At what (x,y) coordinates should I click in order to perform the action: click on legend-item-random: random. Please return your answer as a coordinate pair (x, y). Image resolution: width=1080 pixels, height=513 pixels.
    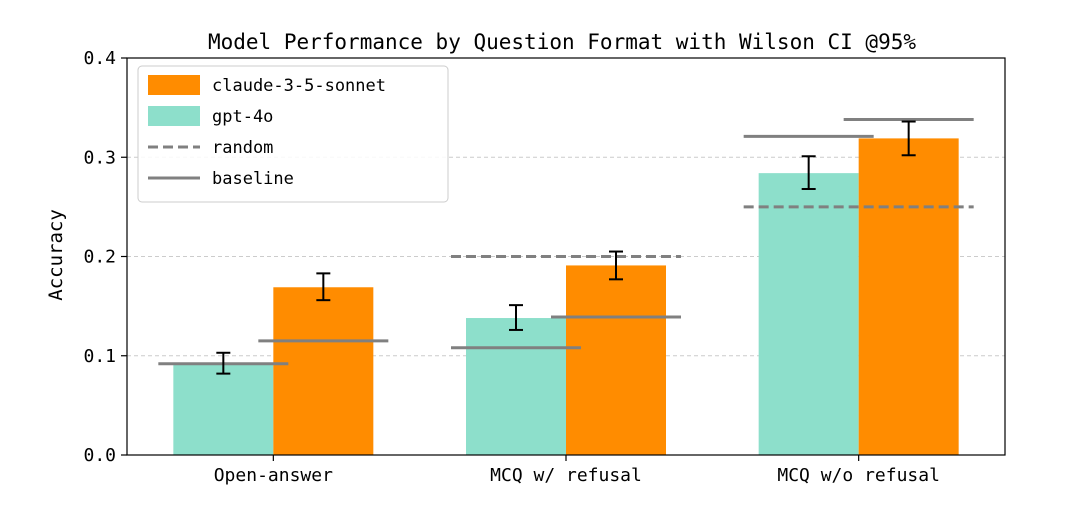
    Looking at the image, I should click on (210, 148).